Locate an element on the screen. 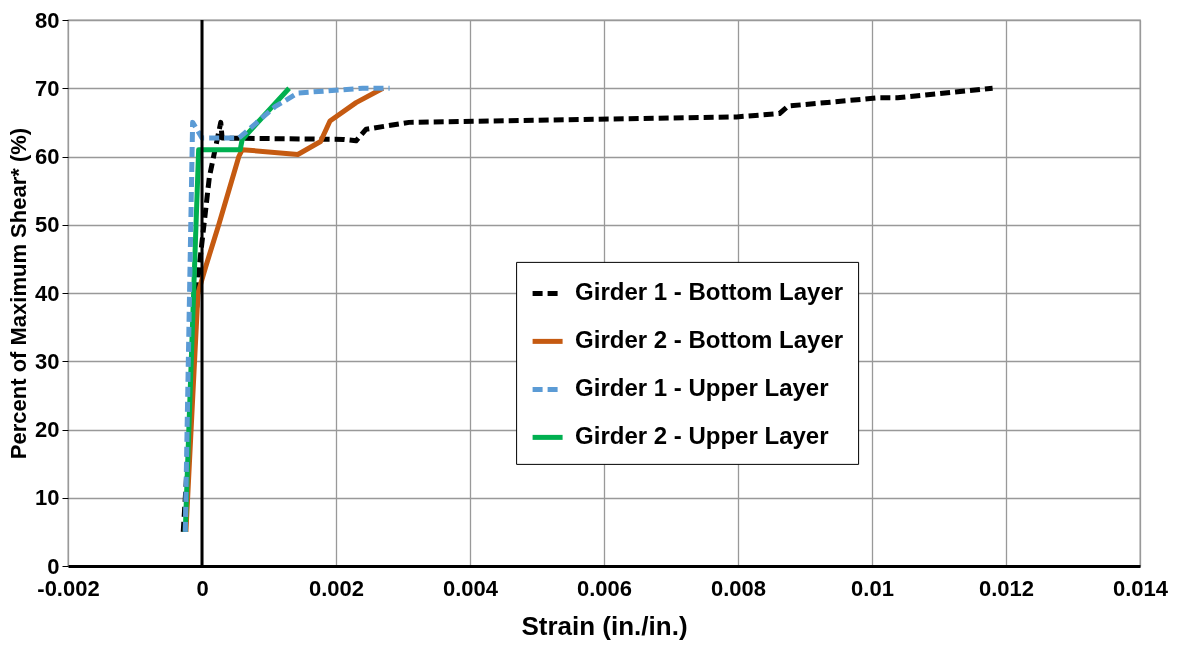  x-tick-label: 0.012 is located at coordinates (1006, 588).